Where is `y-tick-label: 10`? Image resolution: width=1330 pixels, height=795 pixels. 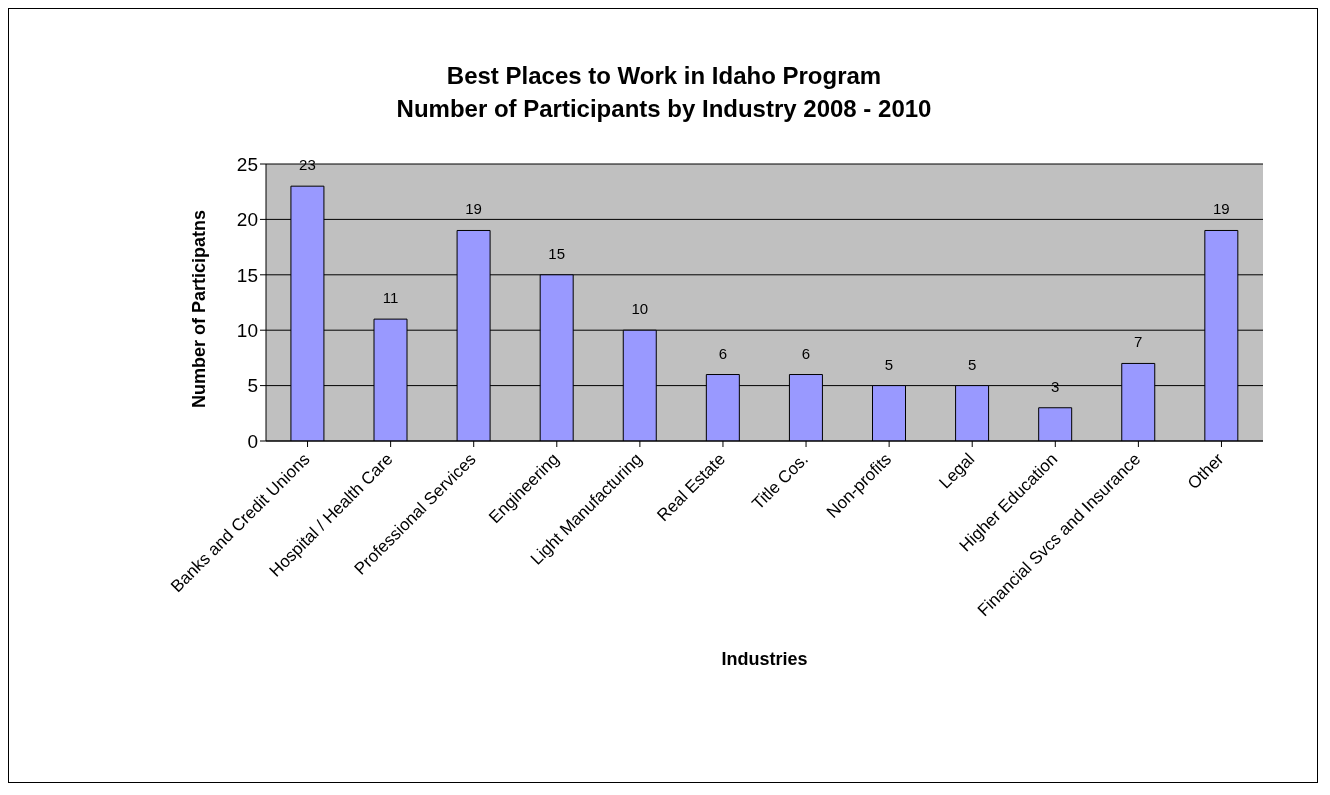 y-tick-label: 10 is located at coordinates (247, 330).